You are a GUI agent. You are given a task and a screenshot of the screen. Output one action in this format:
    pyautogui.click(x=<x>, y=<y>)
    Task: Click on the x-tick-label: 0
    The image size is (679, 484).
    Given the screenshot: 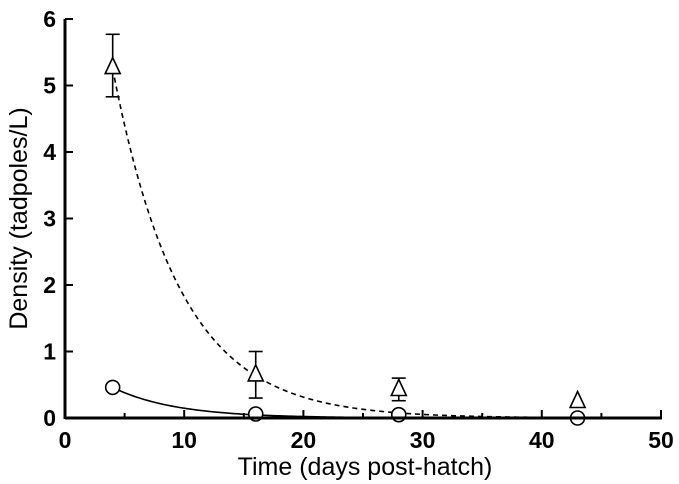 What is the action you would take?
    pyautogui.click(x=65, y=440)
    